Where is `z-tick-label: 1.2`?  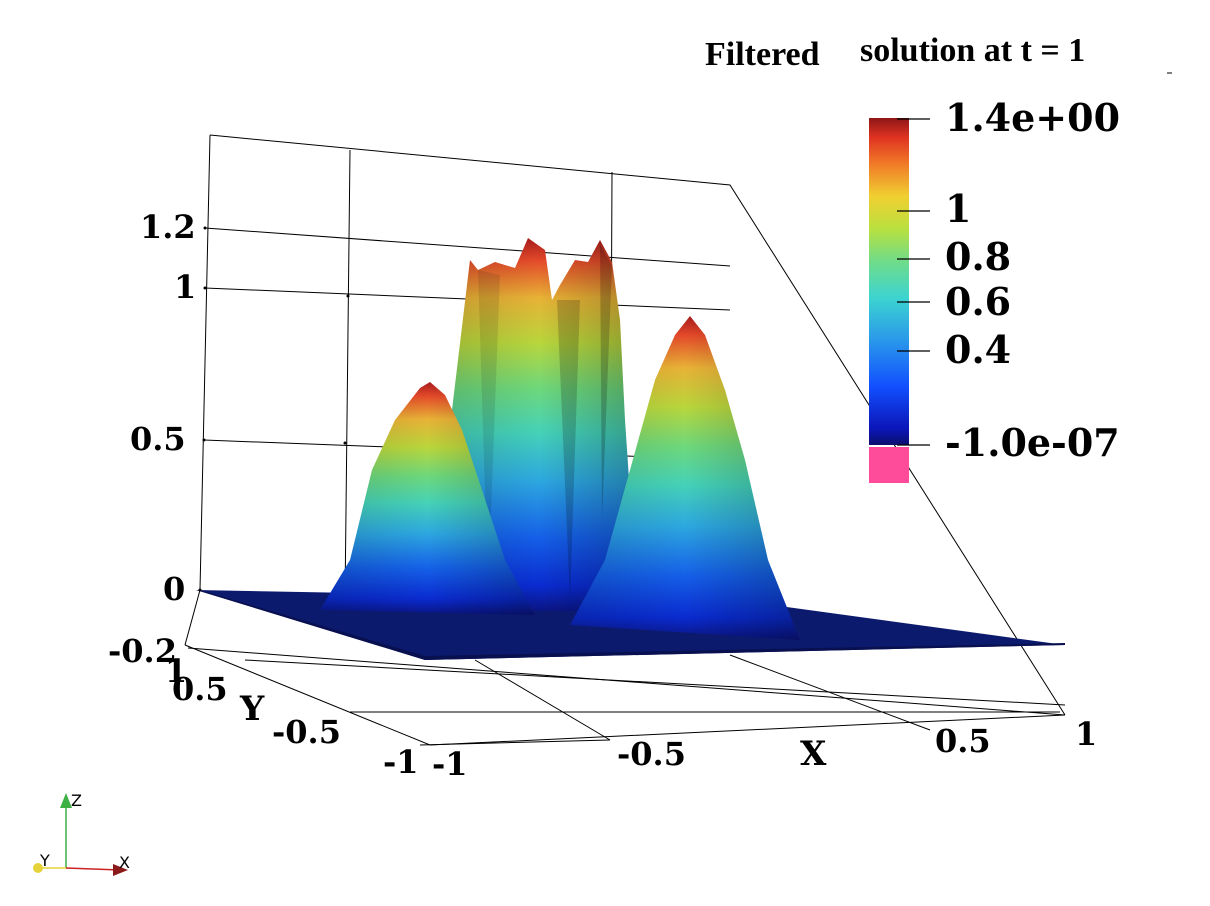 z-tick-label: 1.2 is located at coordinates (168, 227).